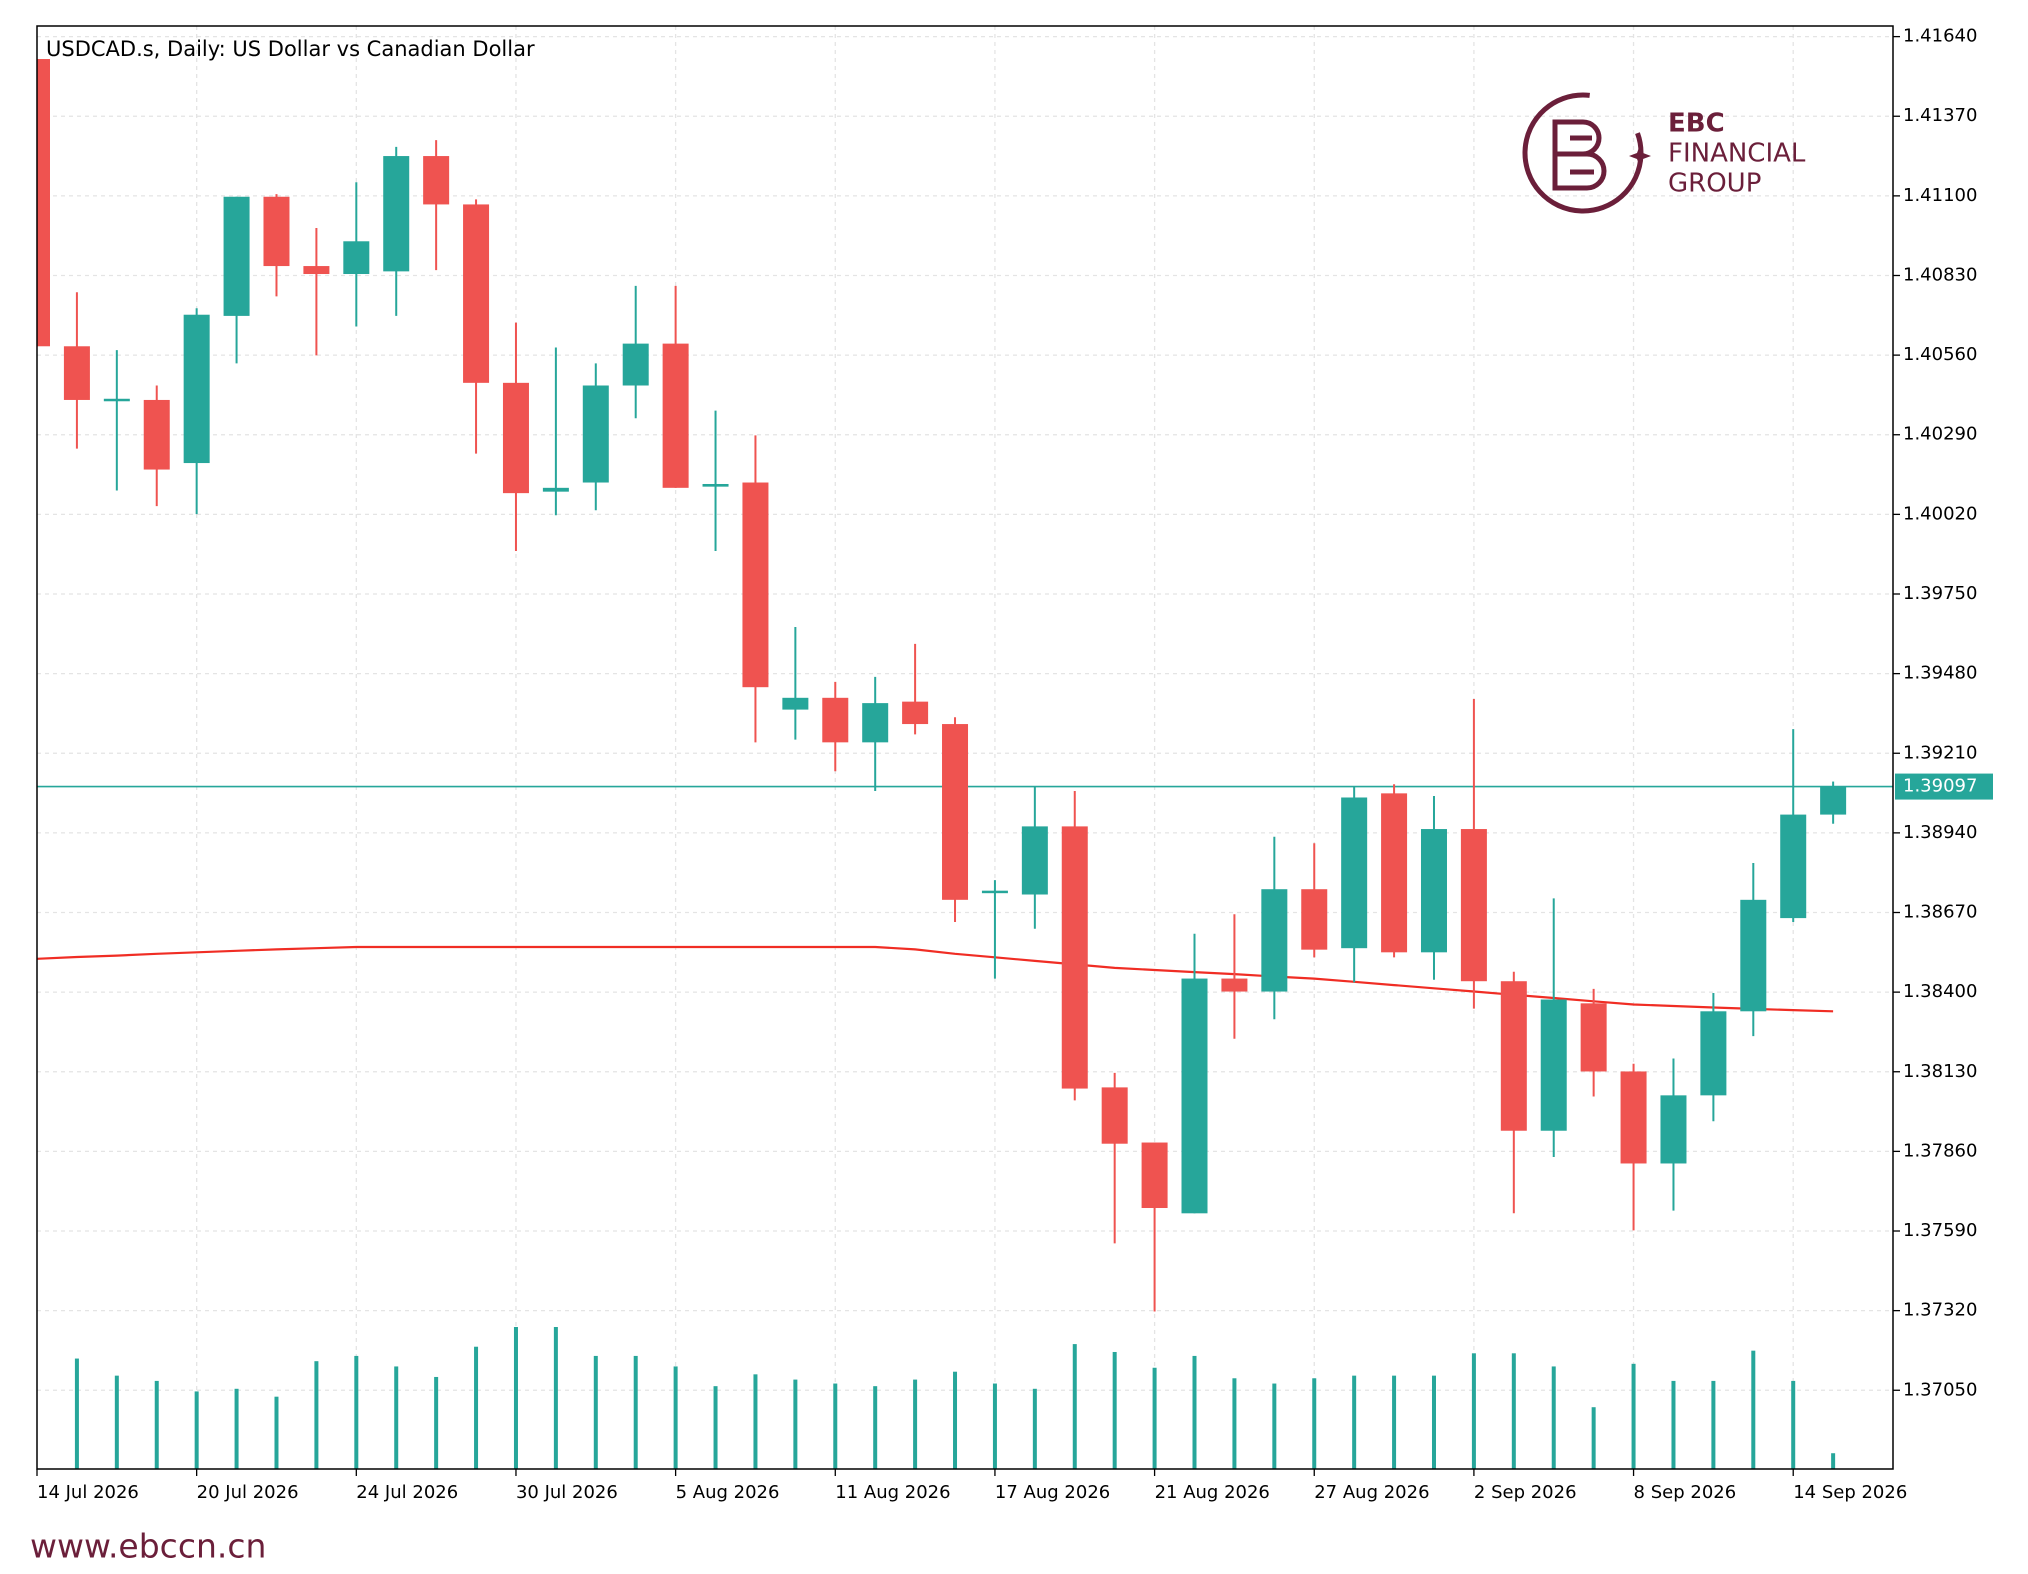  I want to click on x-tick-label: 8 Sep 2026, so click(1685, 1492).